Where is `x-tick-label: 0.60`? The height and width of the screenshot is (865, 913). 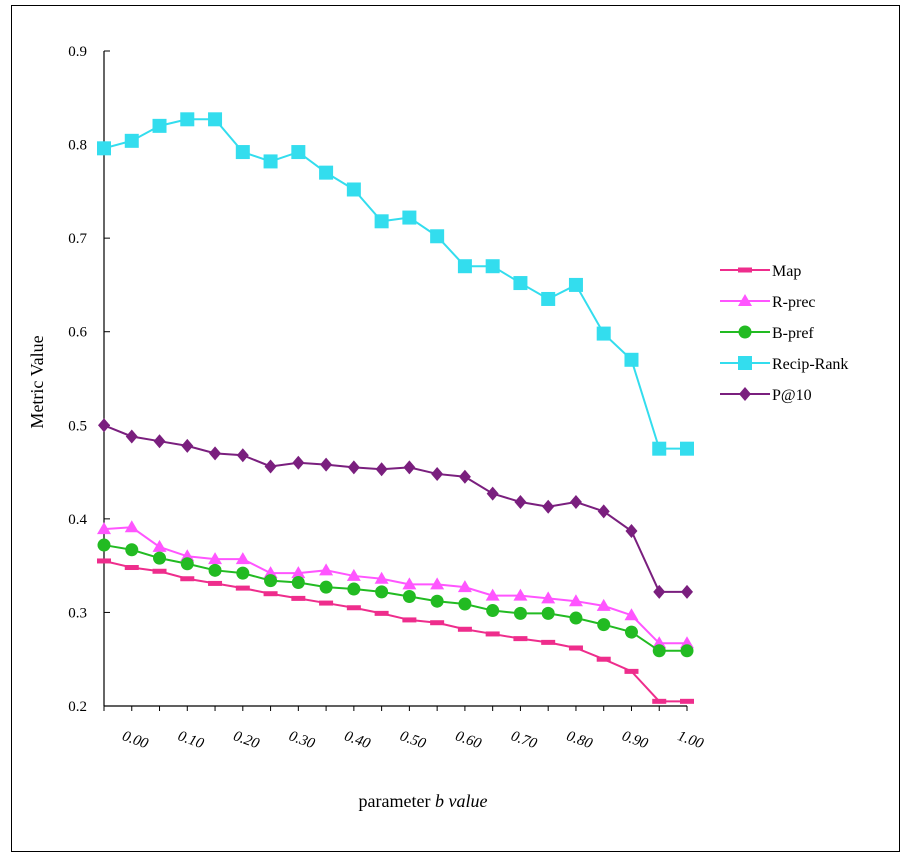 x-tick-label: 0.60 is located at coordinates (468, 740).